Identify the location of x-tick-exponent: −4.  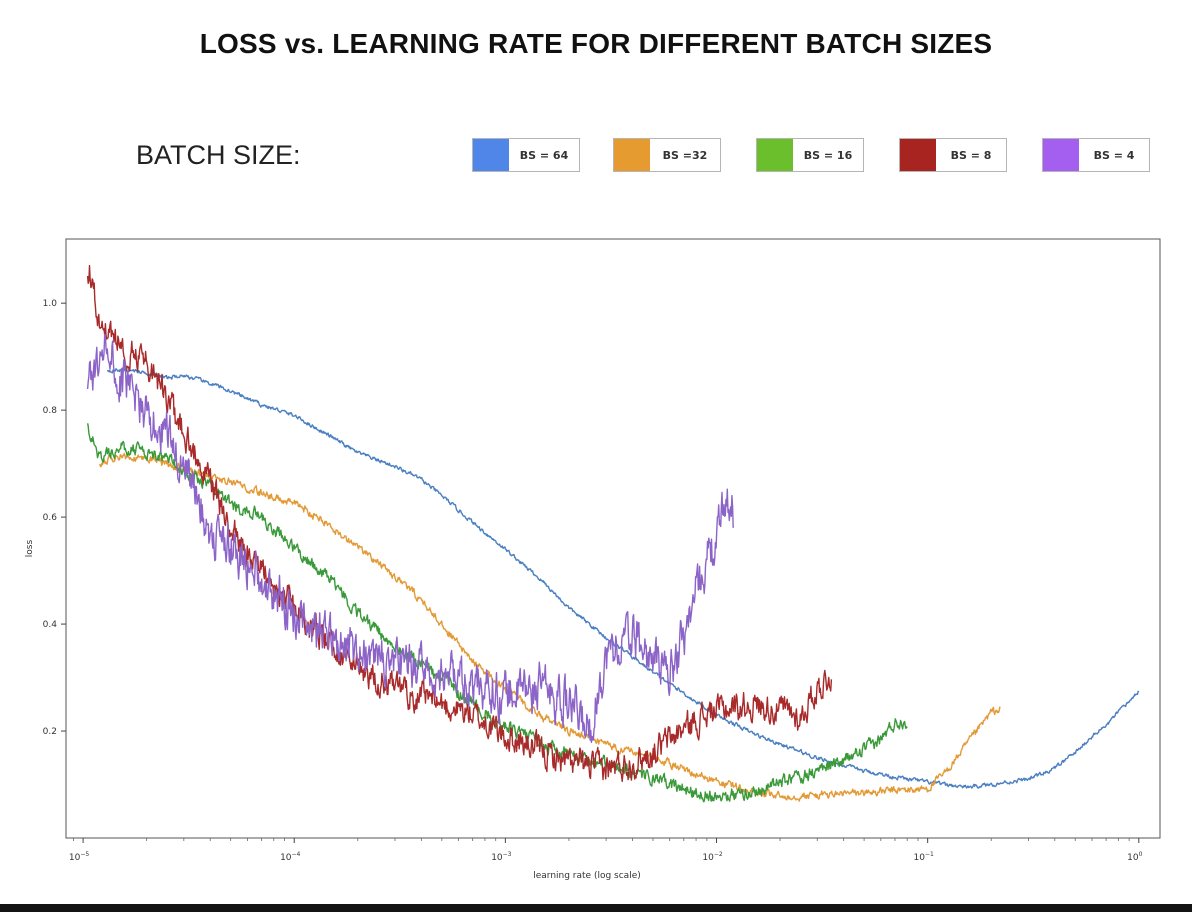
(296, 854).